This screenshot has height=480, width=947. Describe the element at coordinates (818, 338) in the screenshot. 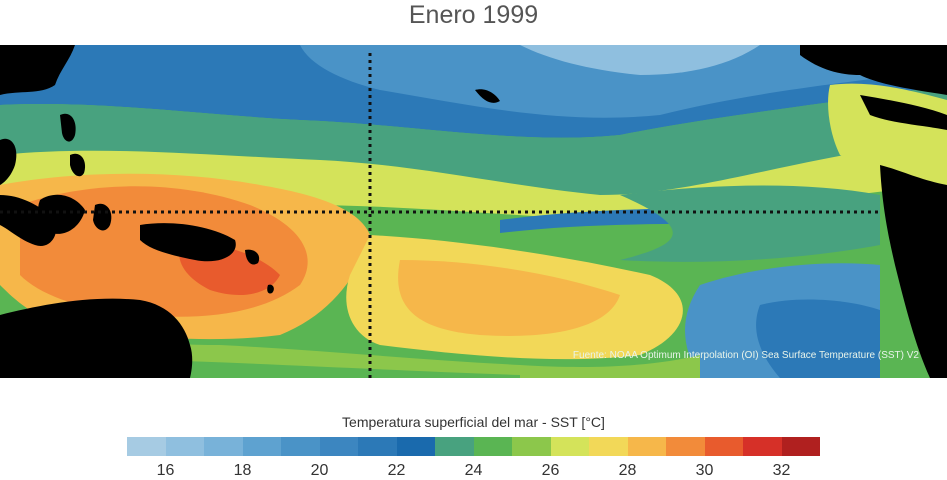

I see `southeast-cold` at that location.